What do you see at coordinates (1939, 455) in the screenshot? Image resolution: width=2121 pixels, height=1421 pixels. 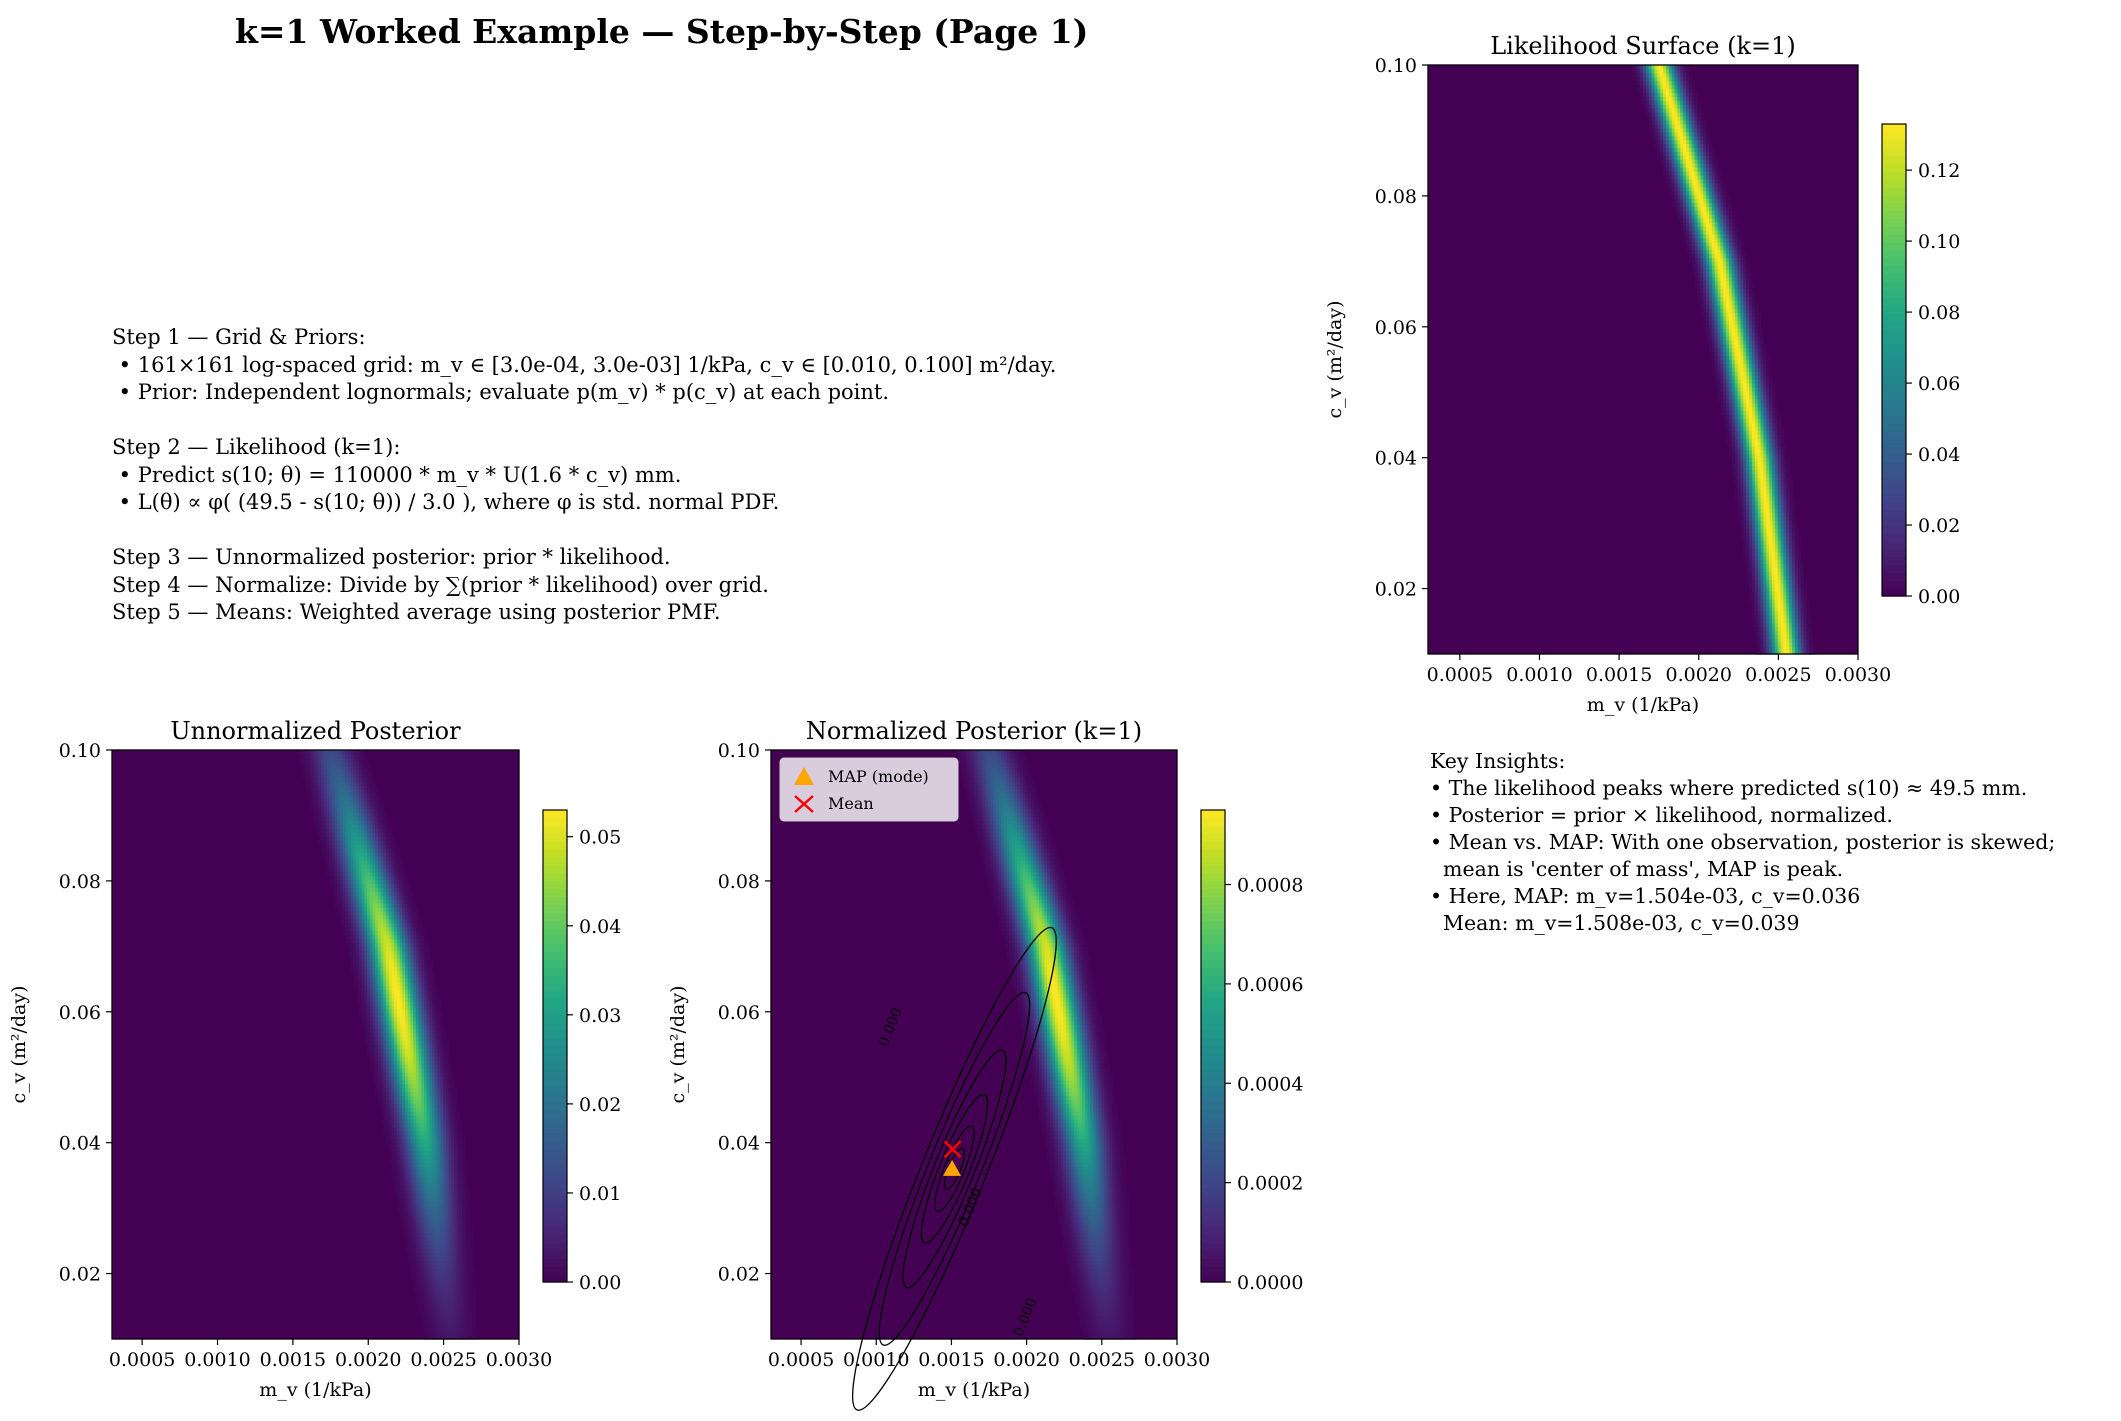 I see `colorbar-tick-label: 0.04` at bounding box center [1939, 455].